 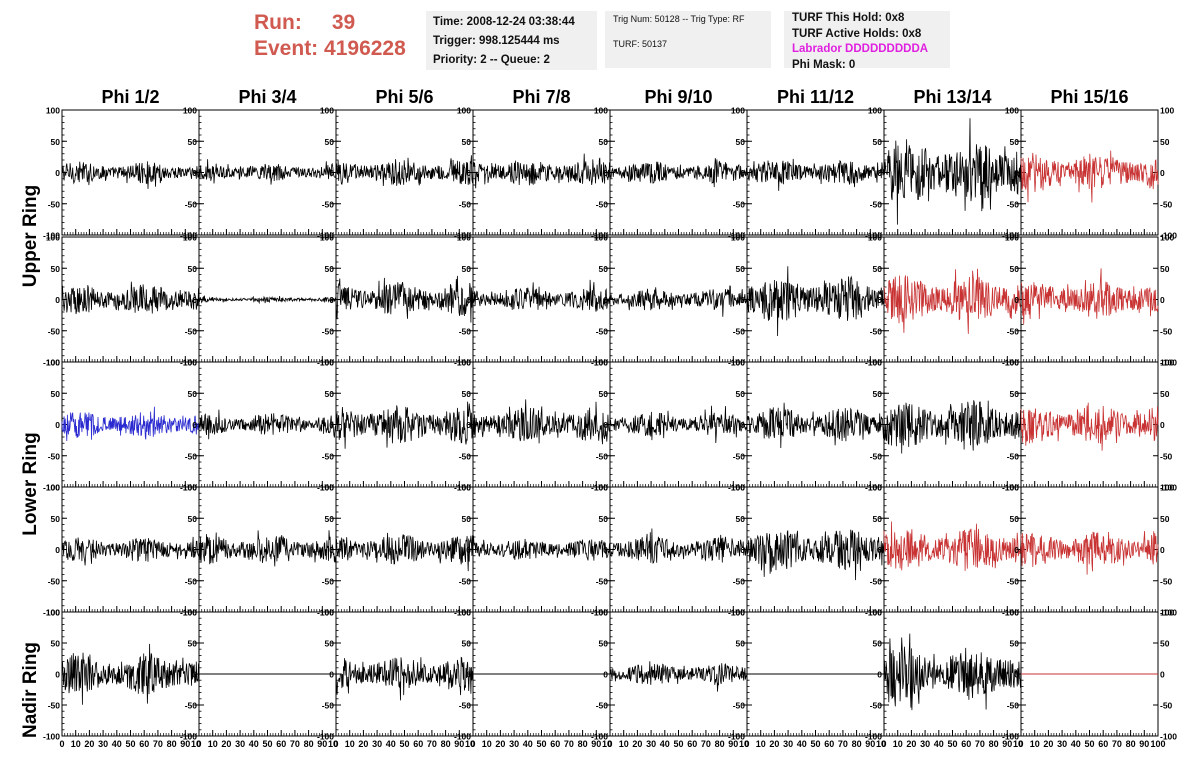 I want to click on event-value: 4196228, so click(x=365, y=48).